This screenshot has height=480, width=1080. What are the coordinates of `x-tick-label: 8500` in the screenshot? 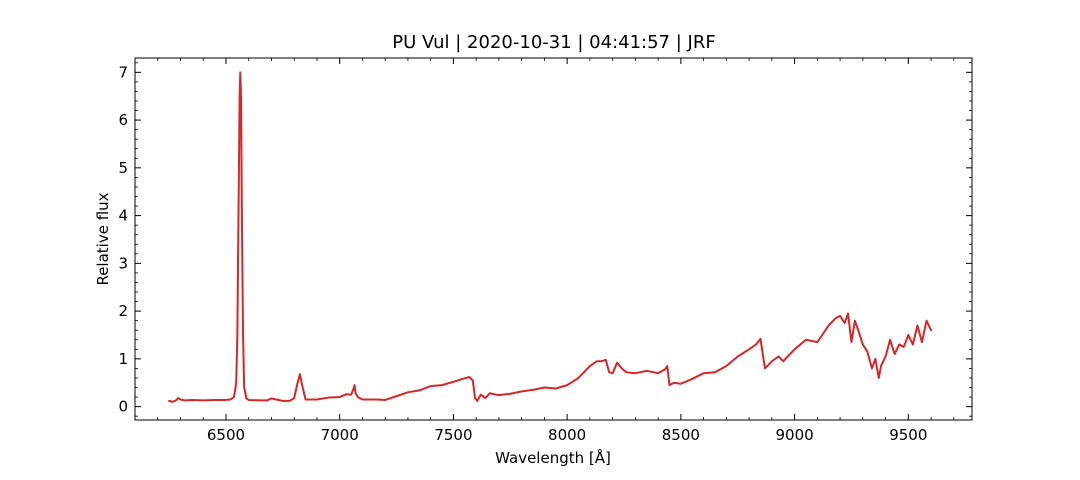 It's located at (681, 435).